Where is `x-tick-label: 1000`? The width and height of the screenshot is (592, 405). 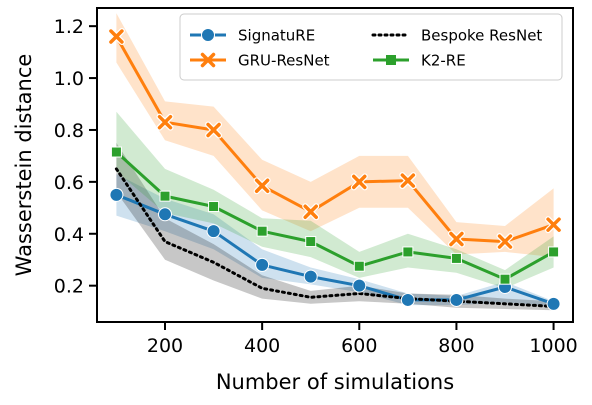 x-tick-label: 1000 is located at coordinates (553, 346).